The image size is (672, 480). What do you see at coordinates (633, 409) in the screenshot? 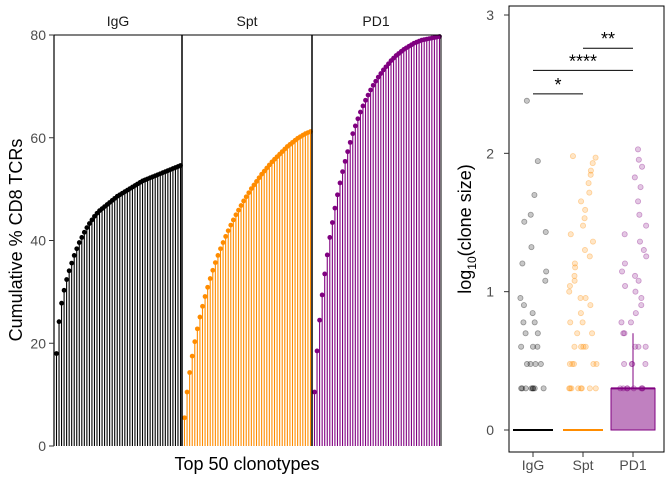
I see `box-pd1` at bounding box center [633, 409].